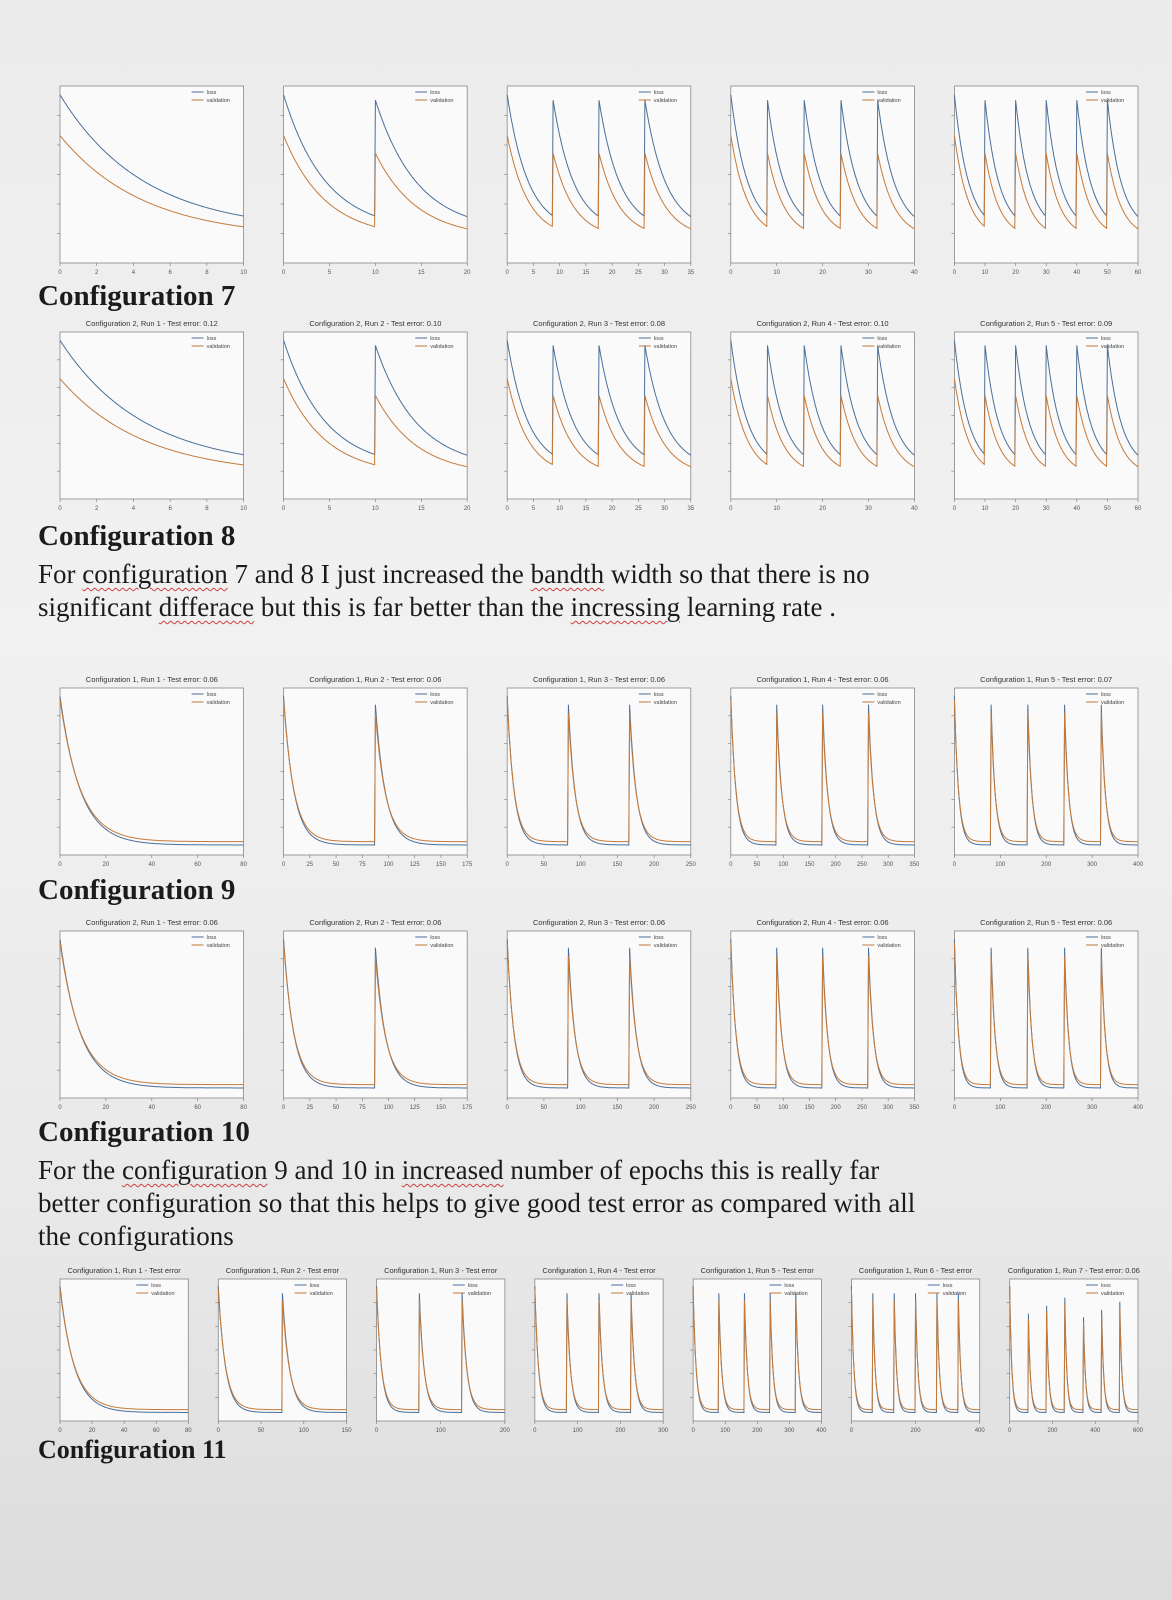  Describe the element at coordinates (757, 1108) in the screenshot. I see `x-tick-label: 50` at that location.